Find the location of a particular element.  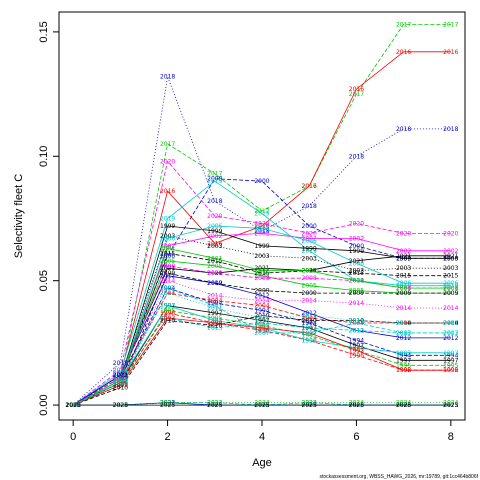

point-label-2006: 2006 is located at coordinates (403, 283).